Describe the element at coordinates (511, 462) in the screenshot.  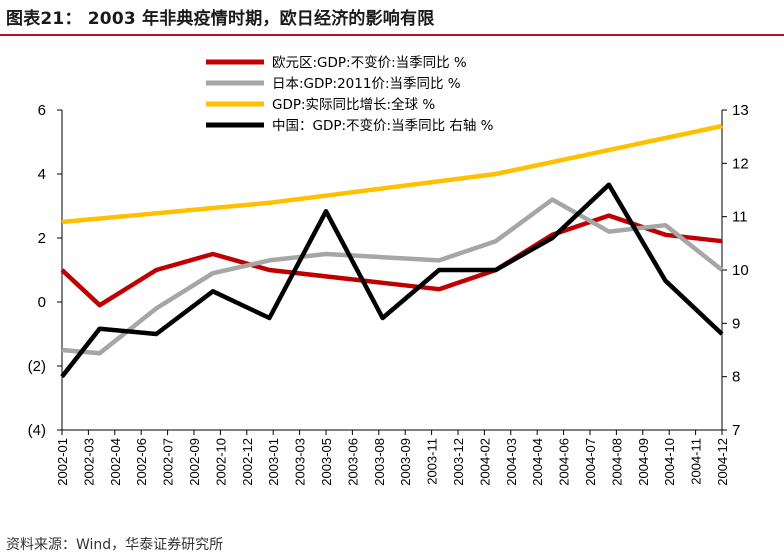
I see `x-tick-label: 2004-03` at that location.